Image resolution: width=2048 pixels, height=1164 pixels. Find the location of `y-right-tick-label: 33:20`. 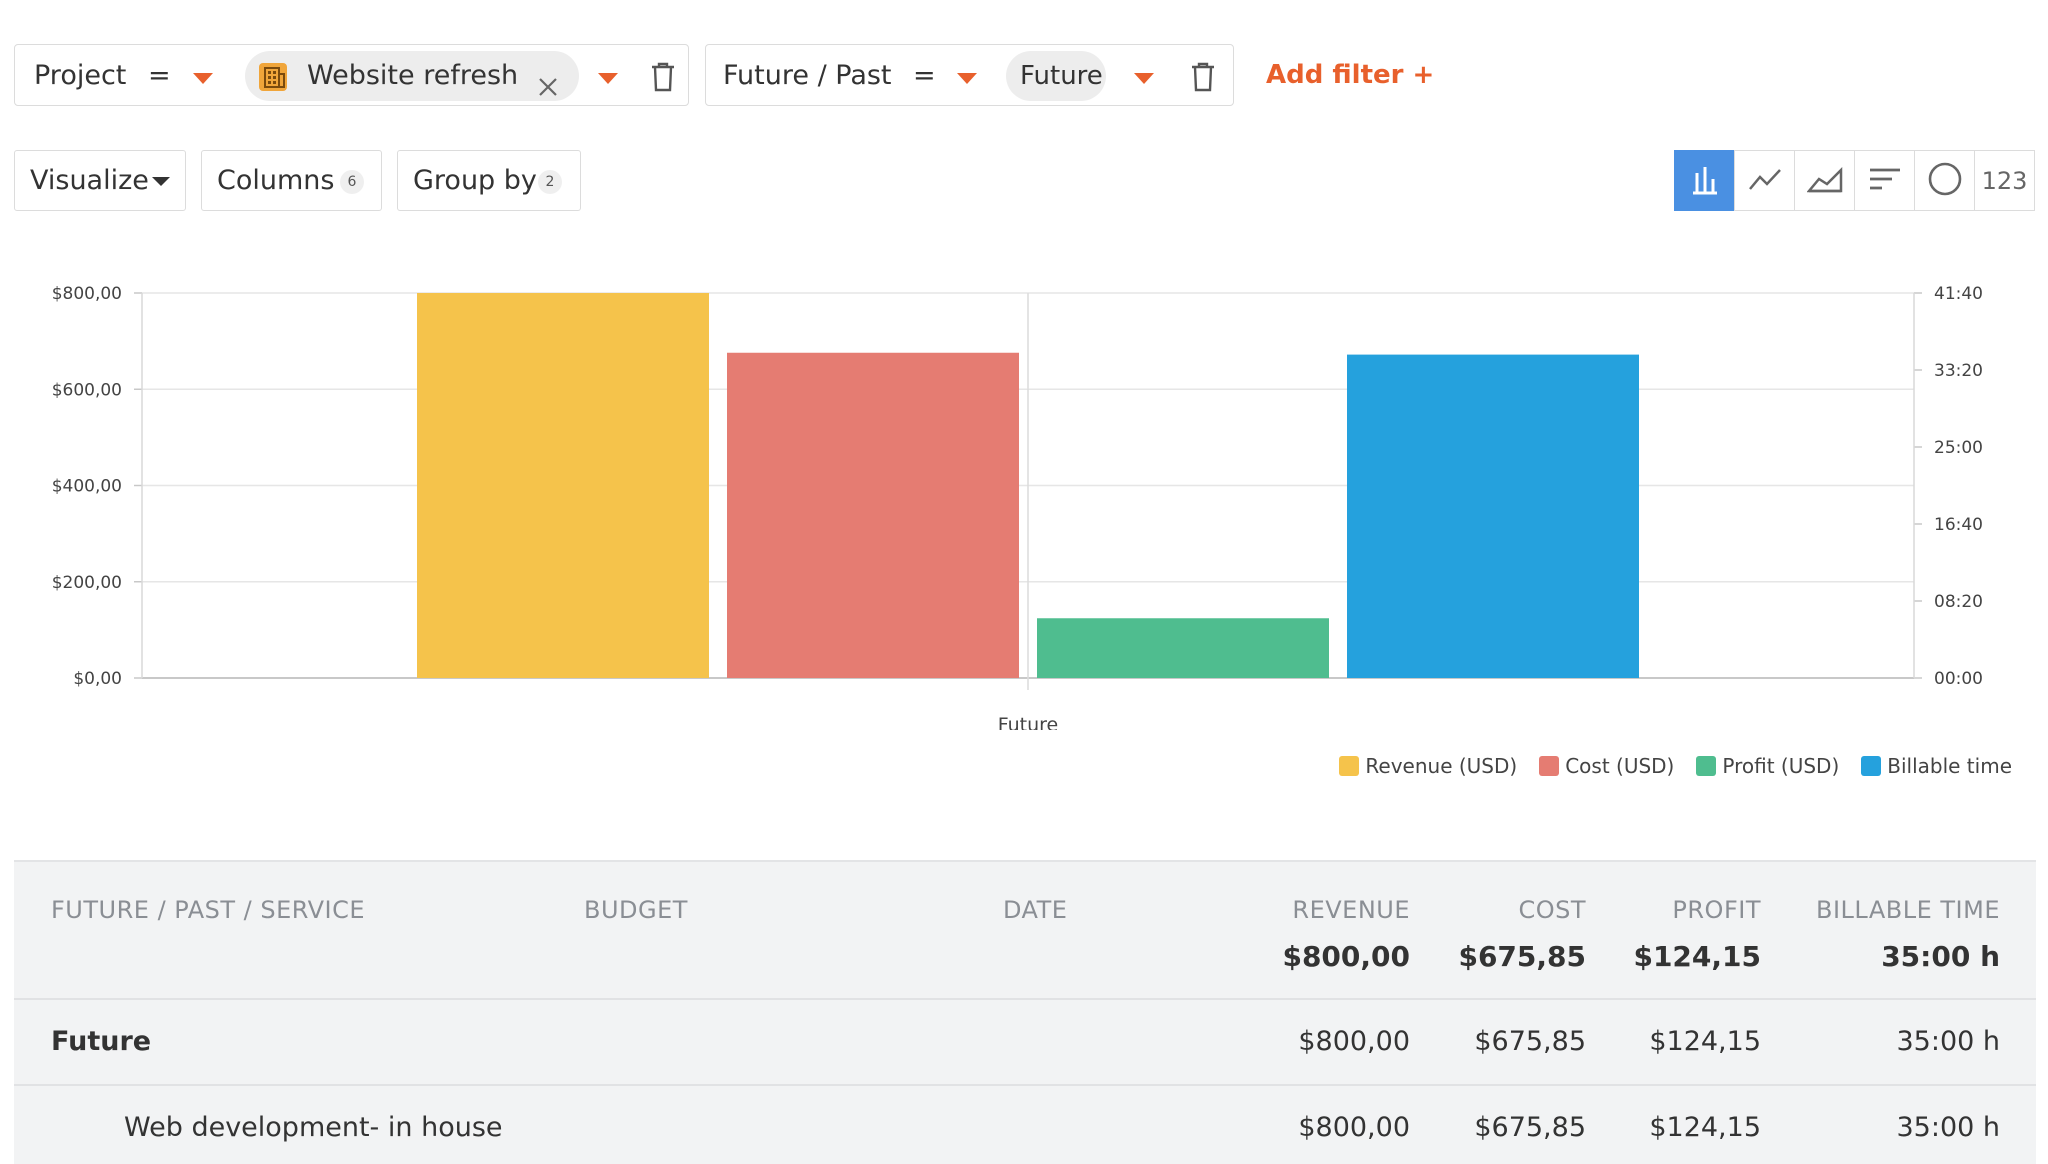

y-right-tick-label: 33:20 is located at coordinates (1958, 371).